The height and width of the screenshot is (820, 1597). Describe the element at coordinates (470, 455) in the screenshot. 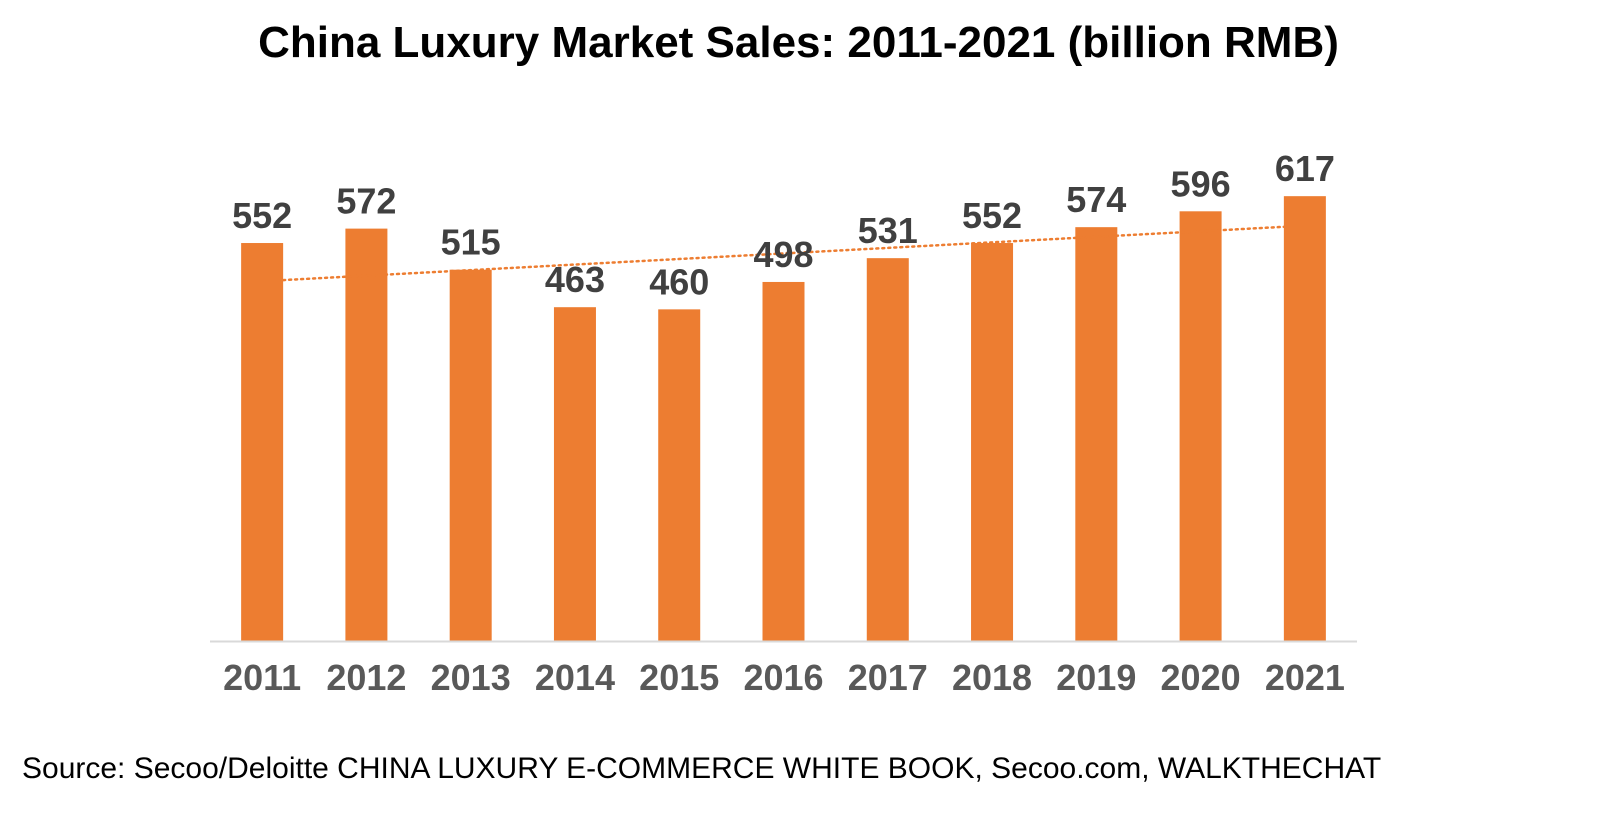

I see `bar-2013` at that location.